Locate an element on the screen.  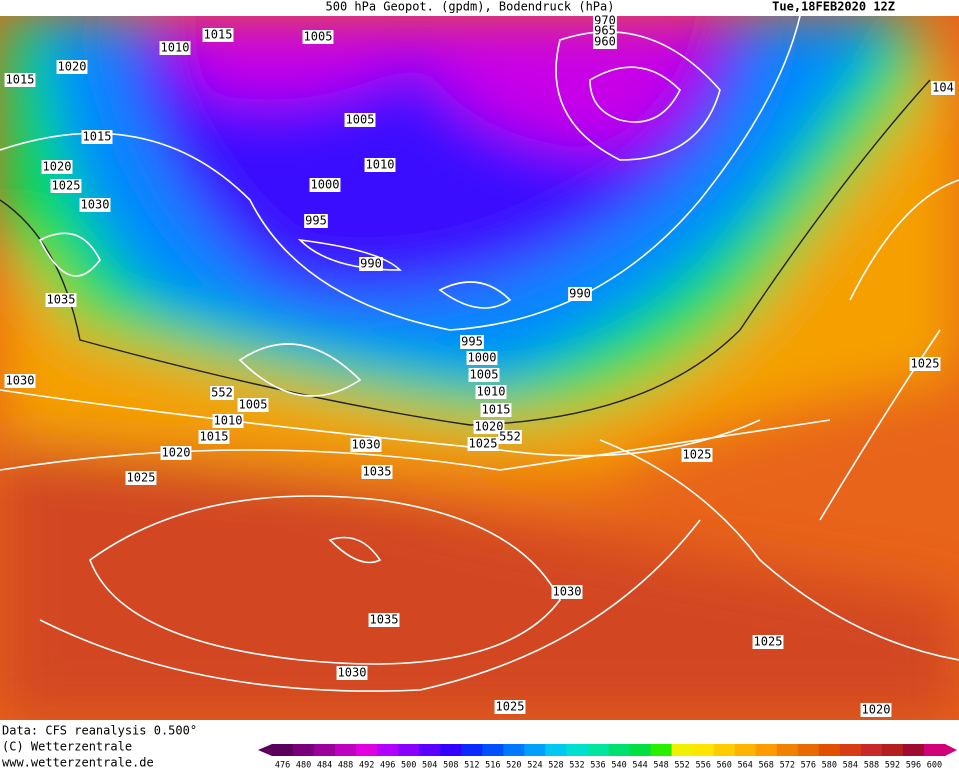
colorbar-label: 516 is located at coordinates (492, 765).